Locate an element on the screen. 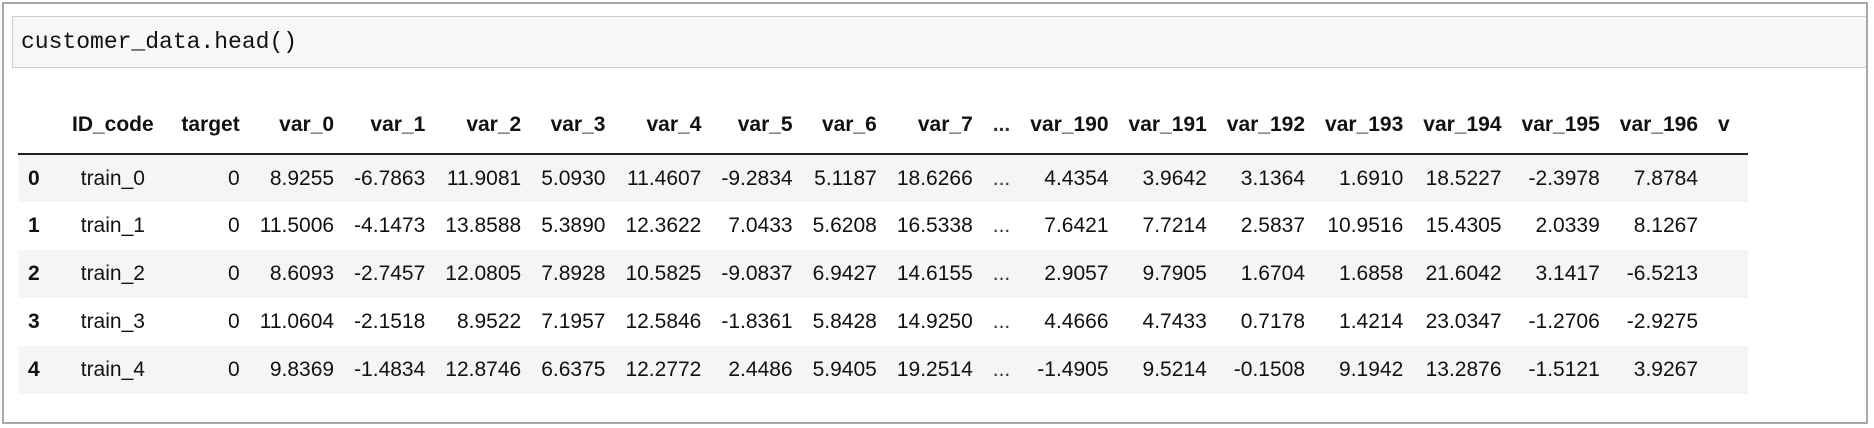 The height and width of the screenshot is (428, 1874). table-cell: 18.5227 is located at coordinates (1463, 178).